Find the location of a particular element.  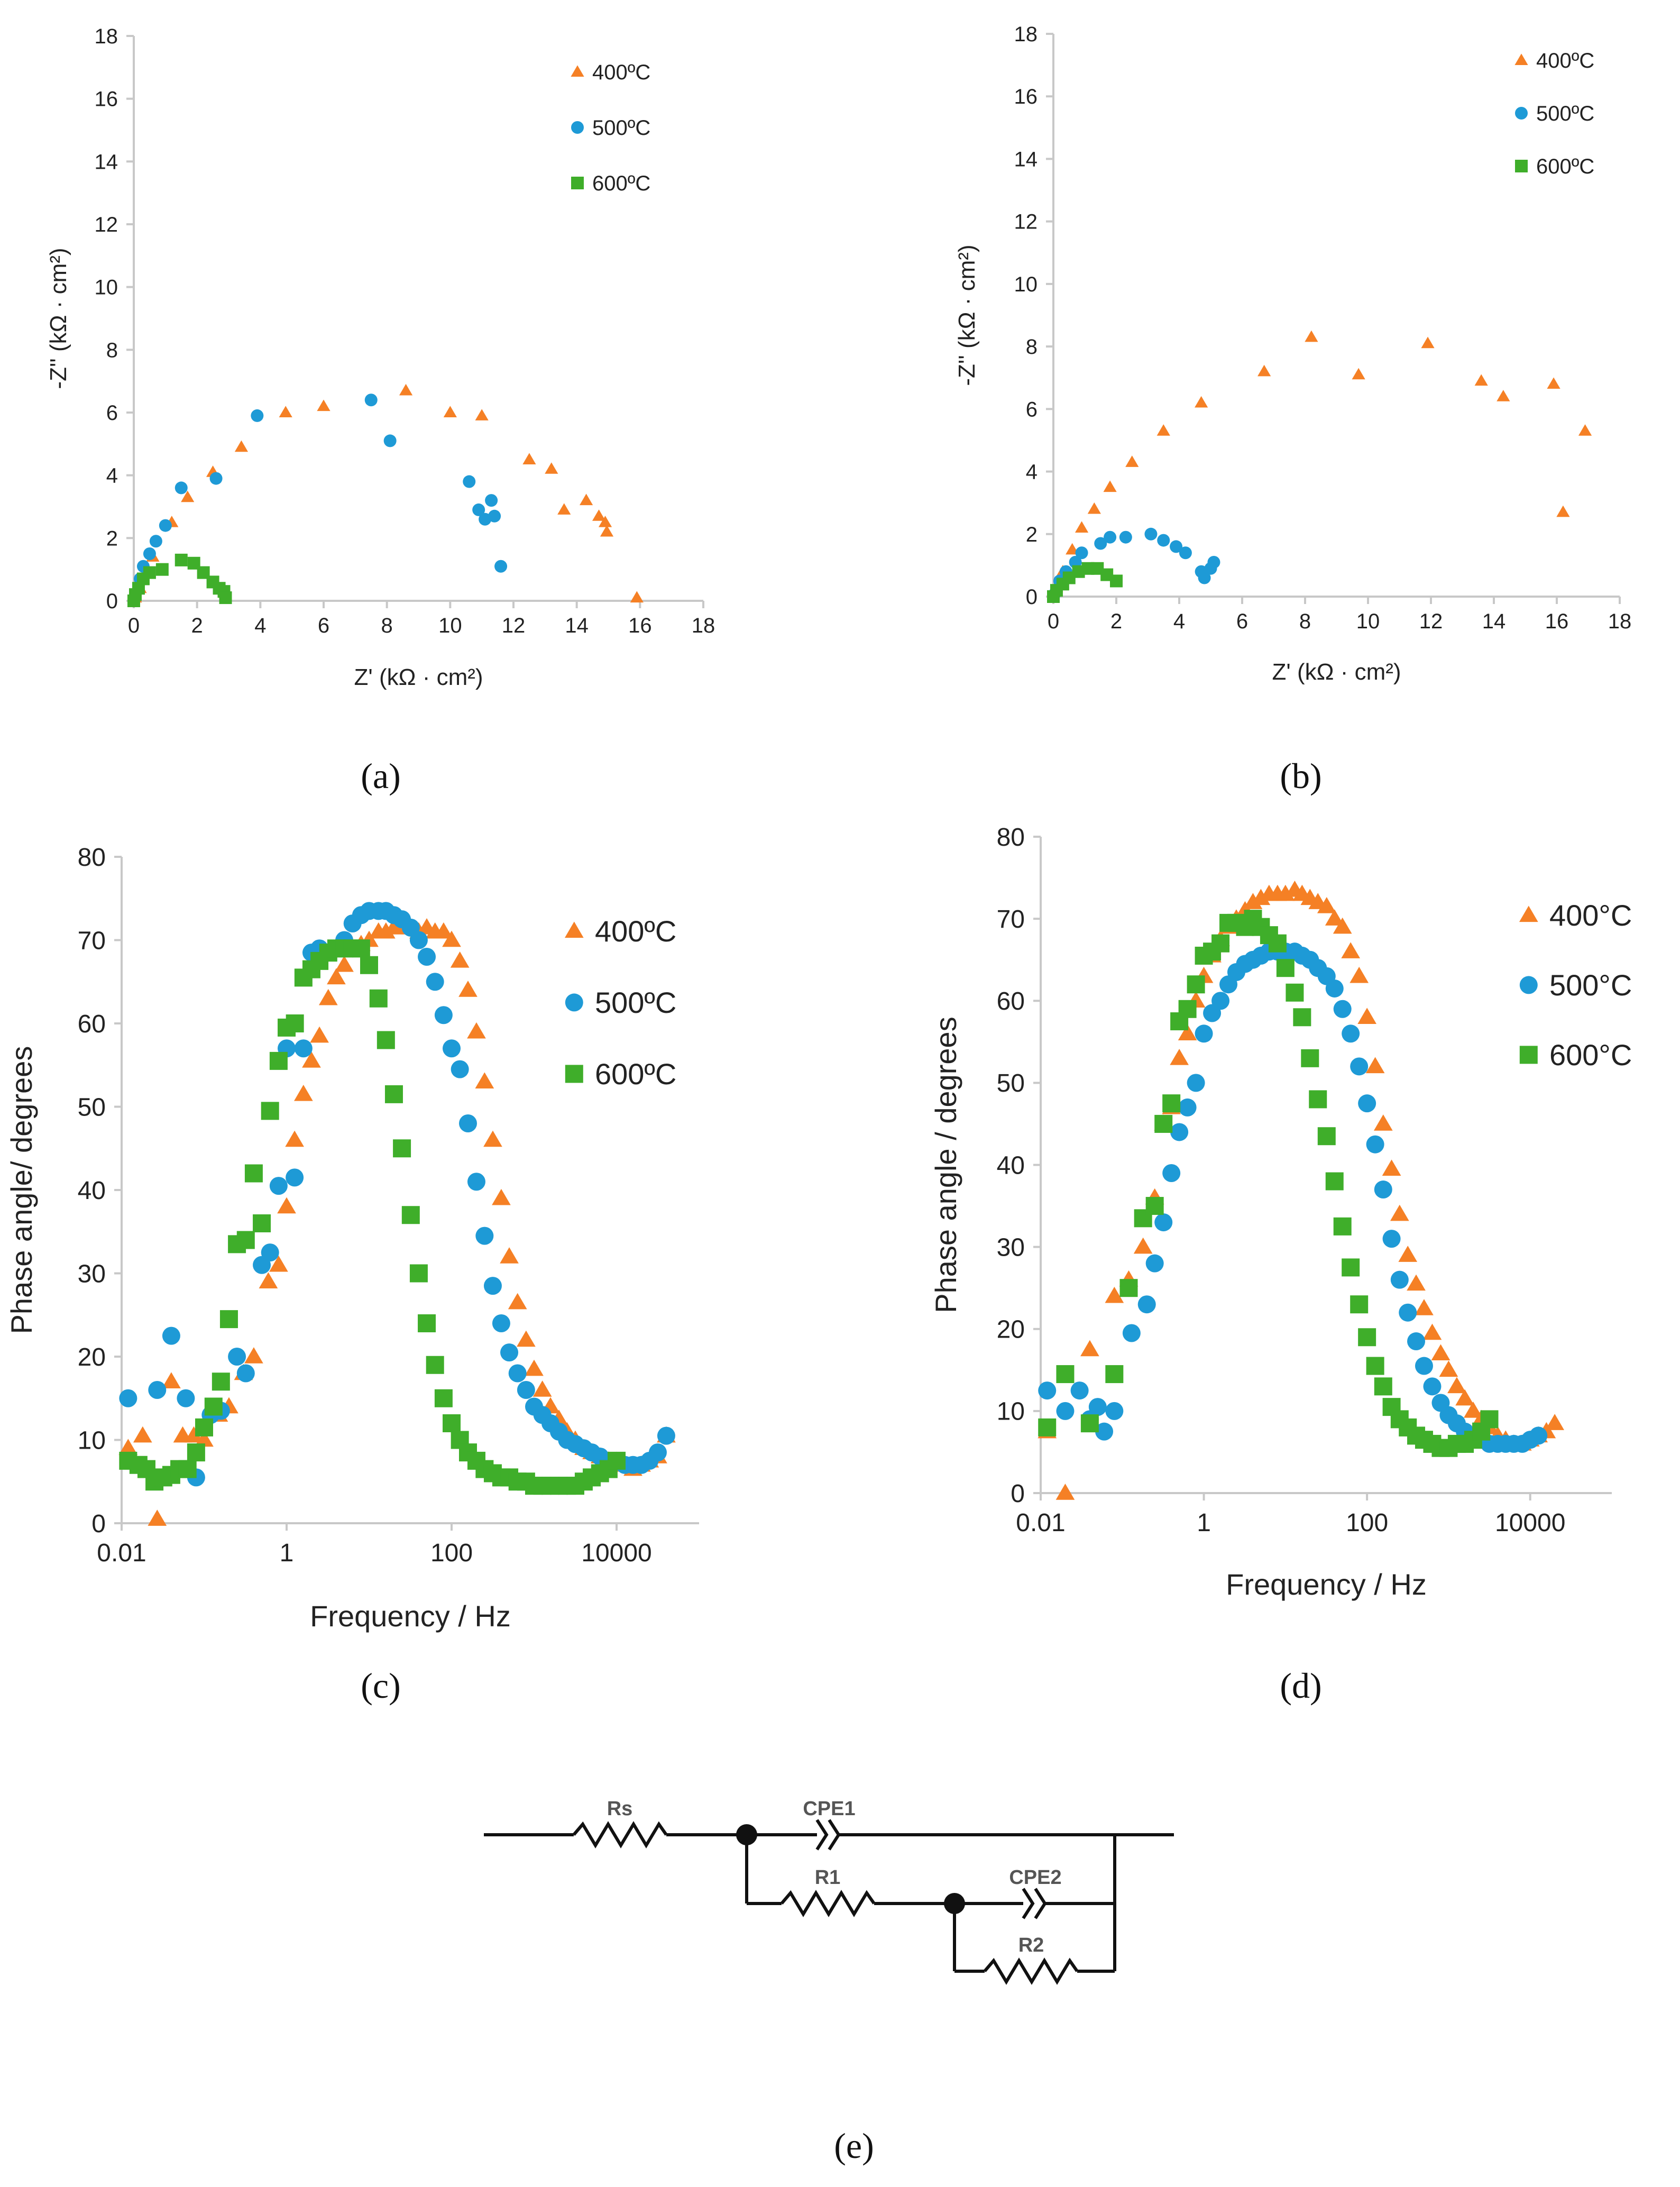

x-tick-label: 16 is located at coordinates (1557, 621).